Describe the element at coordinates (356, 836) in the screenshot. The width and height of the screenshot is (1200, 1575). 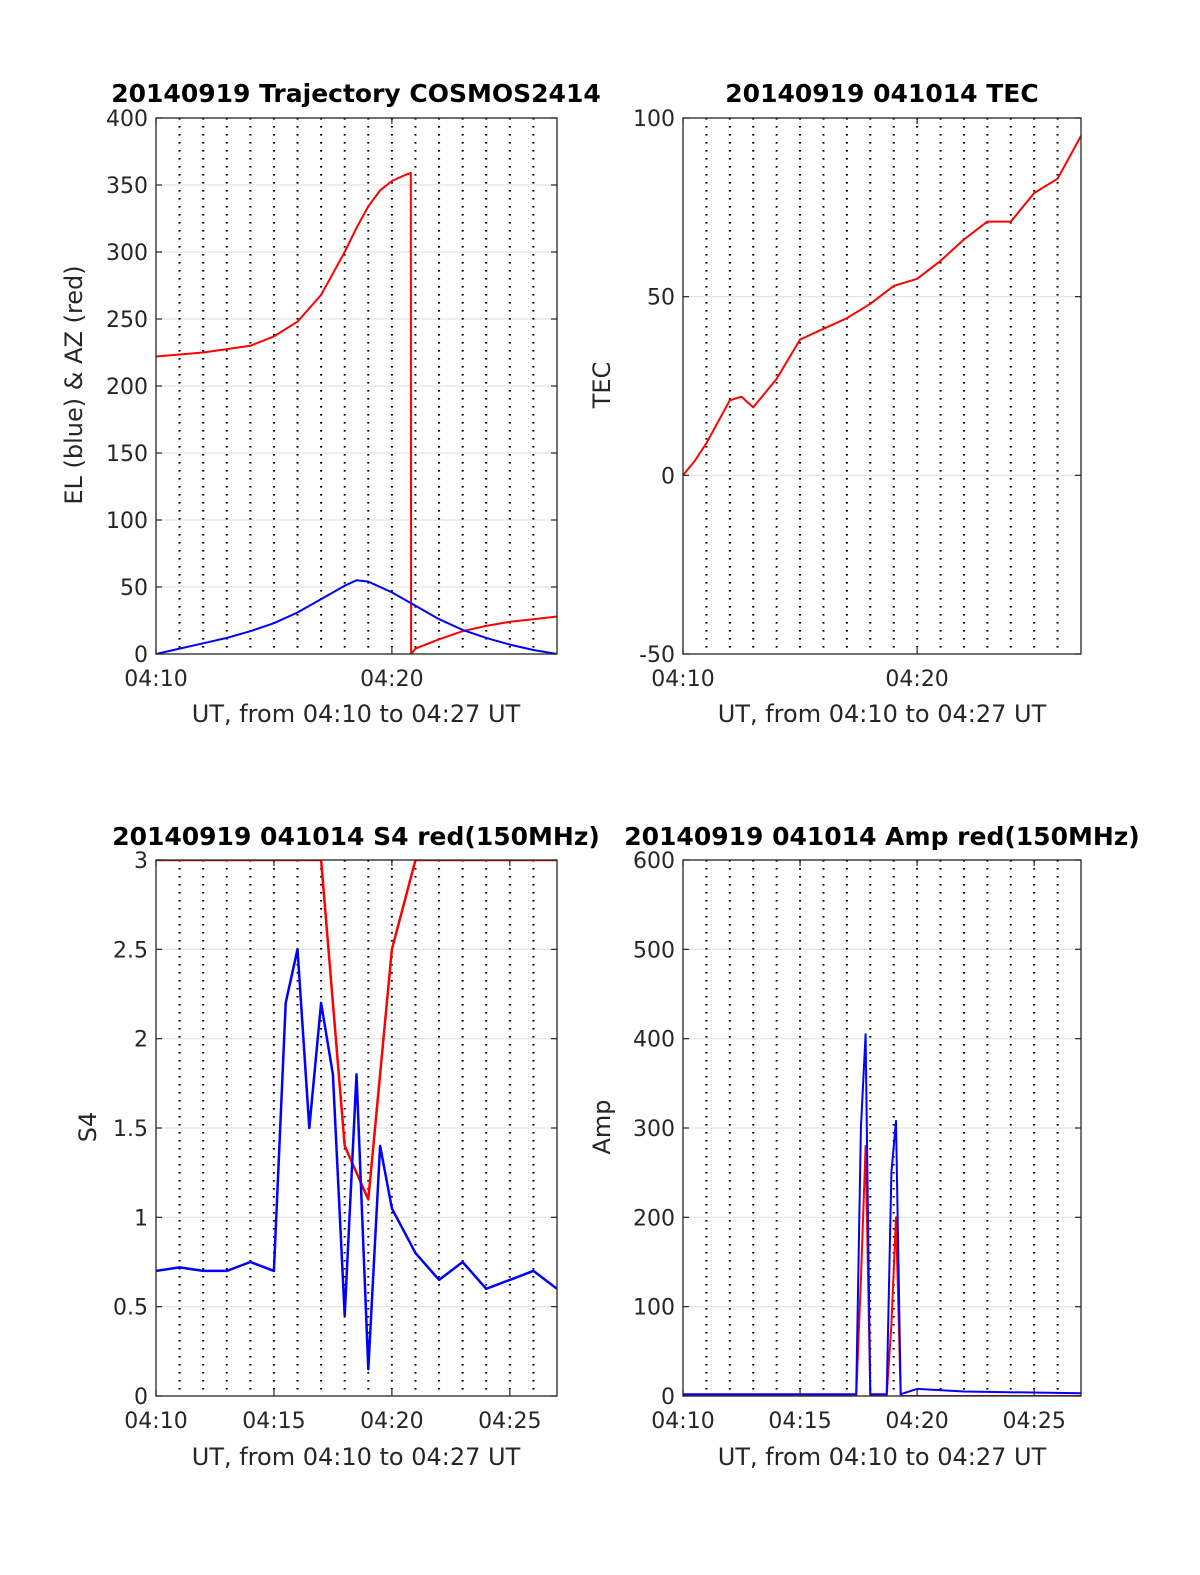
I see `chart-title: 20140919 041014 S4 red(150MHz)` at that location.